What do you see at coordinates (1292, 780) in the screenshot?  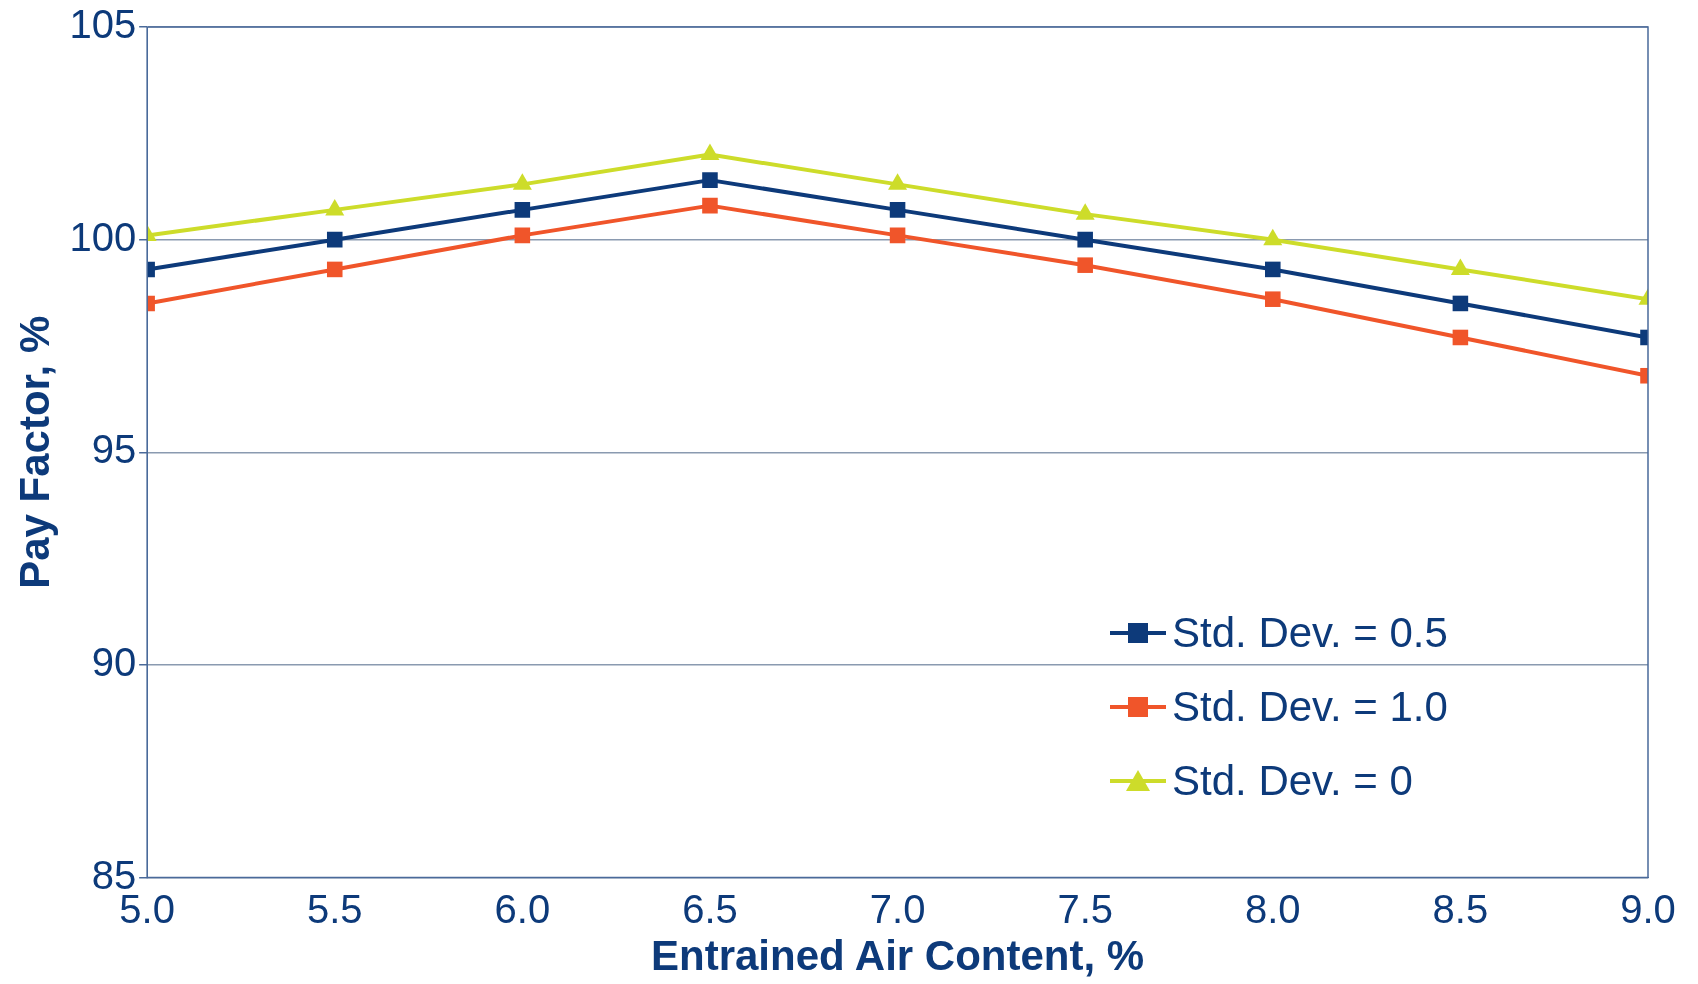 I see `legend-label: Std. Dev. = 0` at bounding box center [1292, 780].